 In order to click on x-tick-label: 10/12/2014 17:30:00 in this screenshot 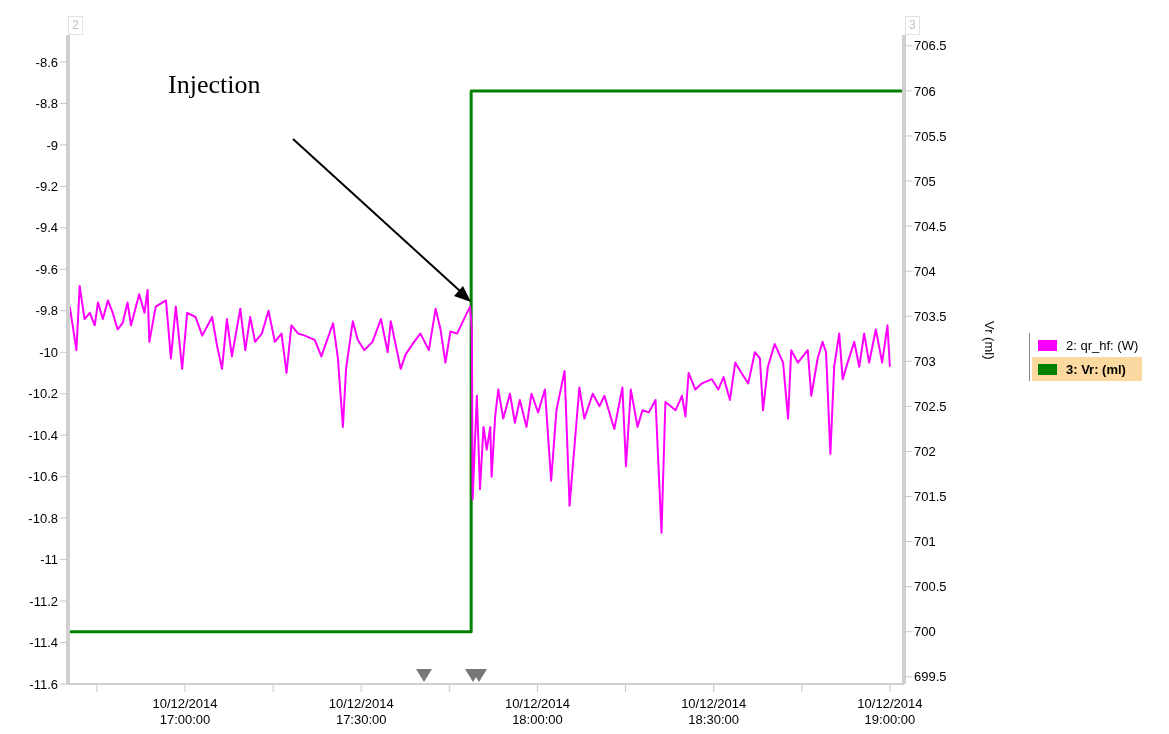, I will do `click(361, 711)`.